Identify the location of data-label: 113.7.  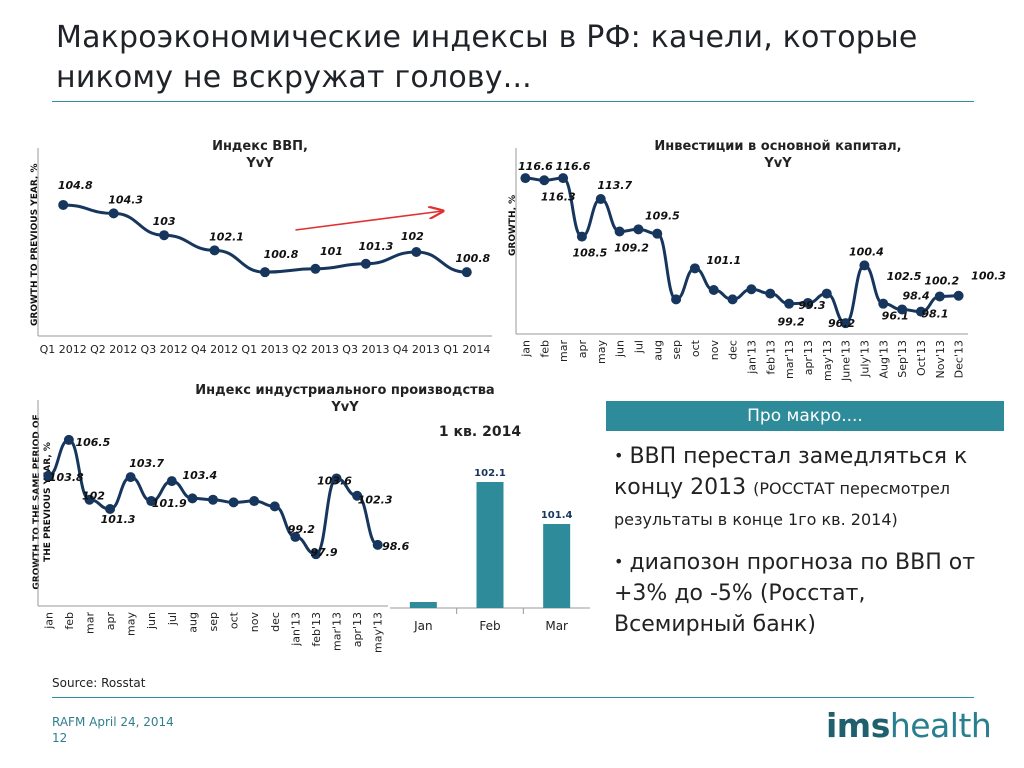
(614, 185).